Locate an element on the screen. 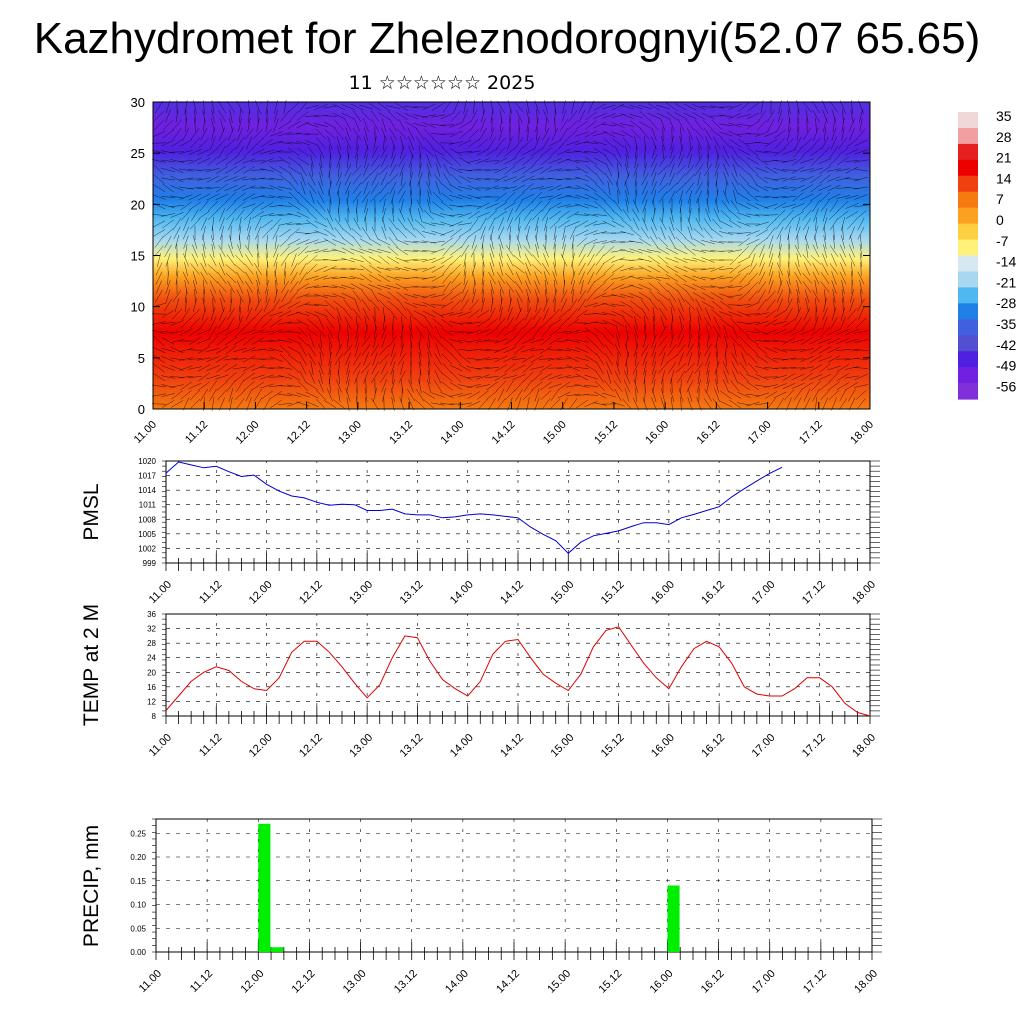 Image resolution: width=1024 pixels, height=1024 pixels. colorbar-label: -14 is located at coordinates (1006, 262).